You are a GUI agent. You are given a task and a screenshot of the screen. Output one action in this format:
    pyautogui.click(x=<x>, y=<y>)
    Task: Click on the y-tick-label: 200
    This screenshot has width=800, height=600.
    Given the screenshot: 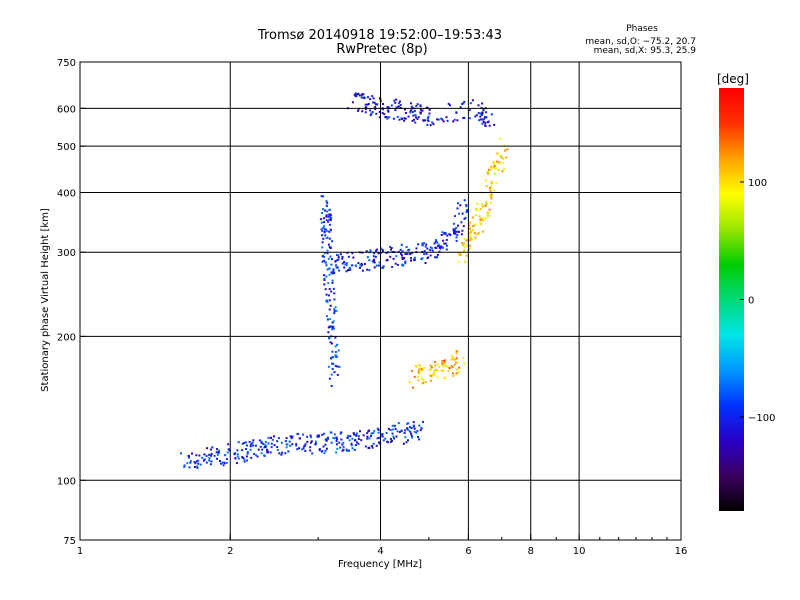 What is the action you would take?
    pyautogui.click(x=66, y=337)
    